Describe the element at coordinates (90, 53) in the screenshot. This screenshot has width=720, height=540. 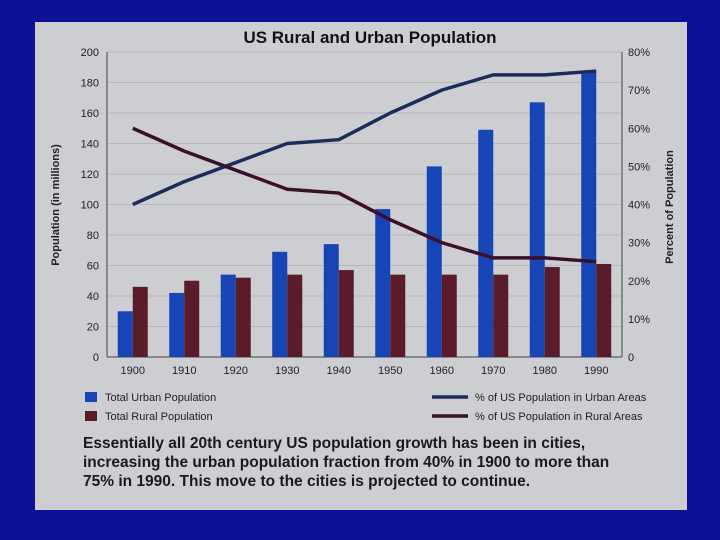
I see `left-tick-label: 200` at that location.